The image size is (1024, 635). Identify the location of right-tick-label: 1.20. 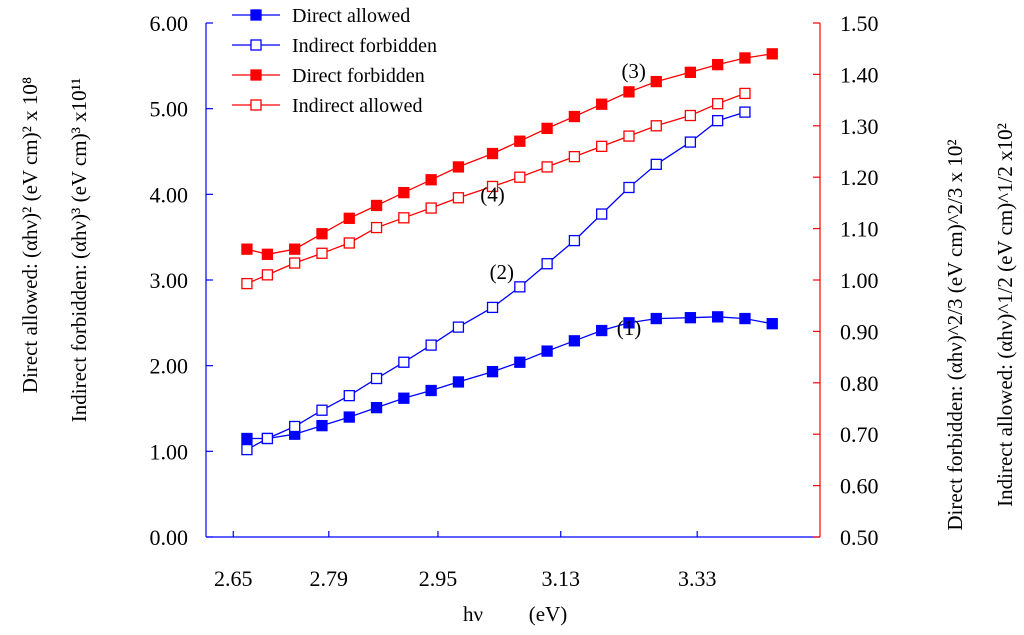
(859, 177).